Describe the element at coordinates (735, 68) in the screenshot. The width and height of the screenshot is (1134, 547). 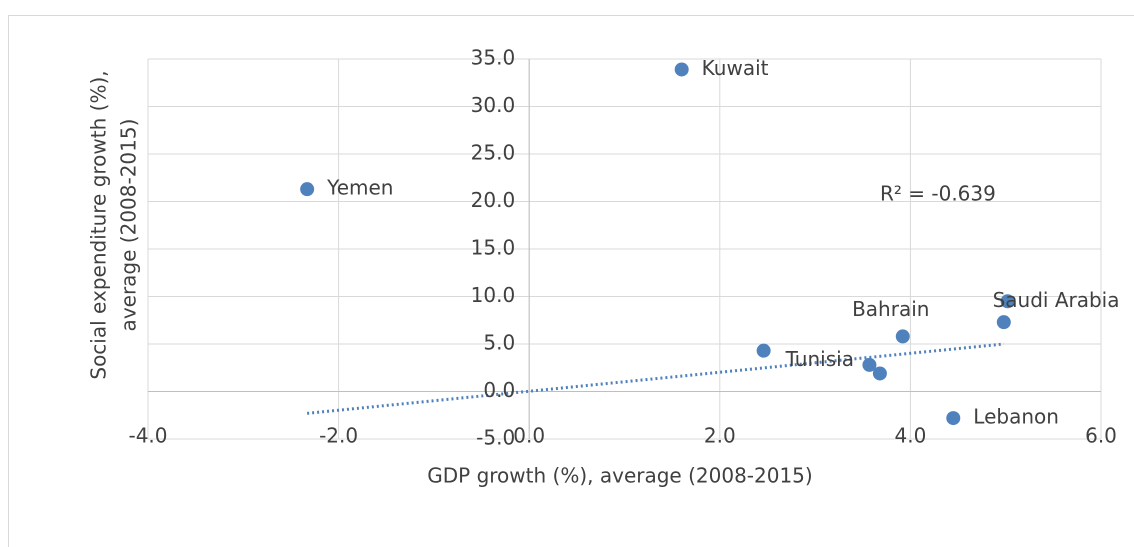
I see `point-label: Kuwait` at that location.